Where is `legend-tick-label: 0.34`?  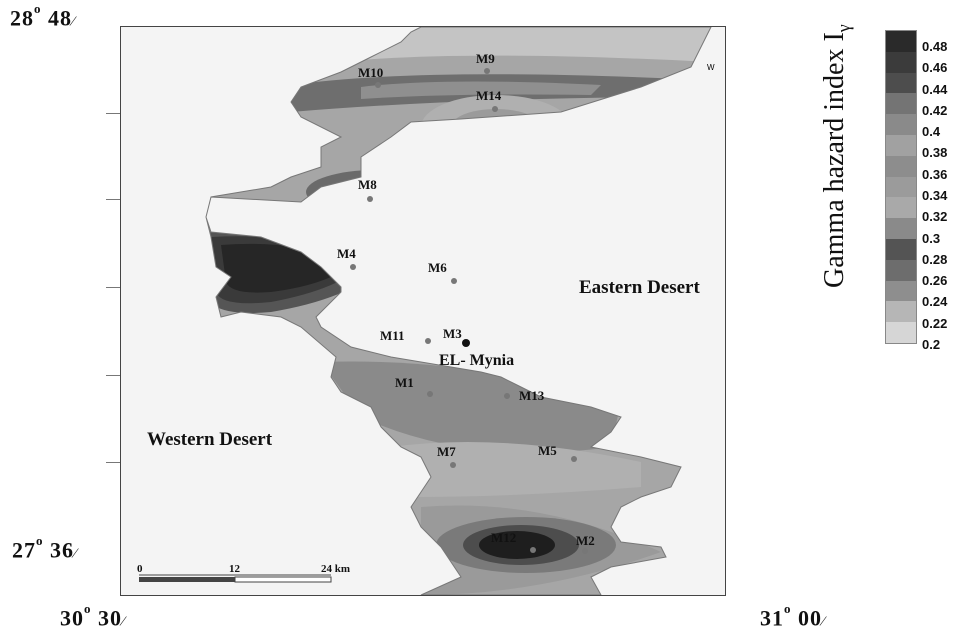
legend-tick-label: 0.34 is located at coordinates (935, 195).